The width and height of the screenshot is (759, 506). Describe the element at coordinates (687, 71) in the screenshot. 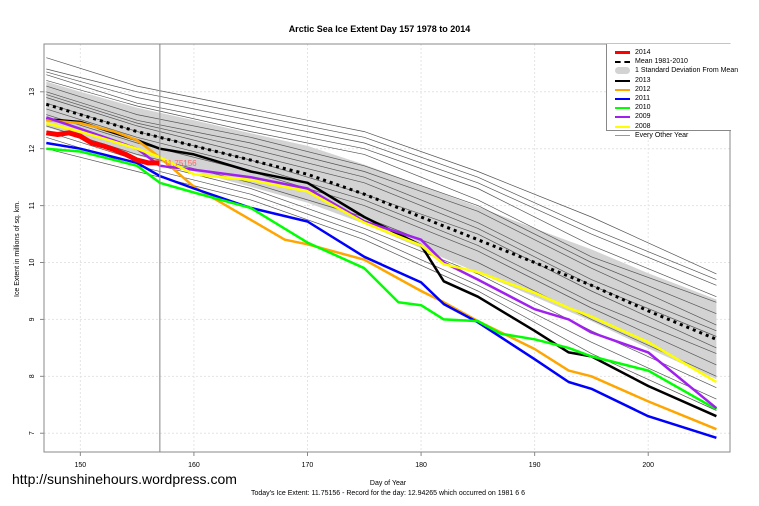

I see `legend-label: 1 Standard Deviation From Mean` at that location.